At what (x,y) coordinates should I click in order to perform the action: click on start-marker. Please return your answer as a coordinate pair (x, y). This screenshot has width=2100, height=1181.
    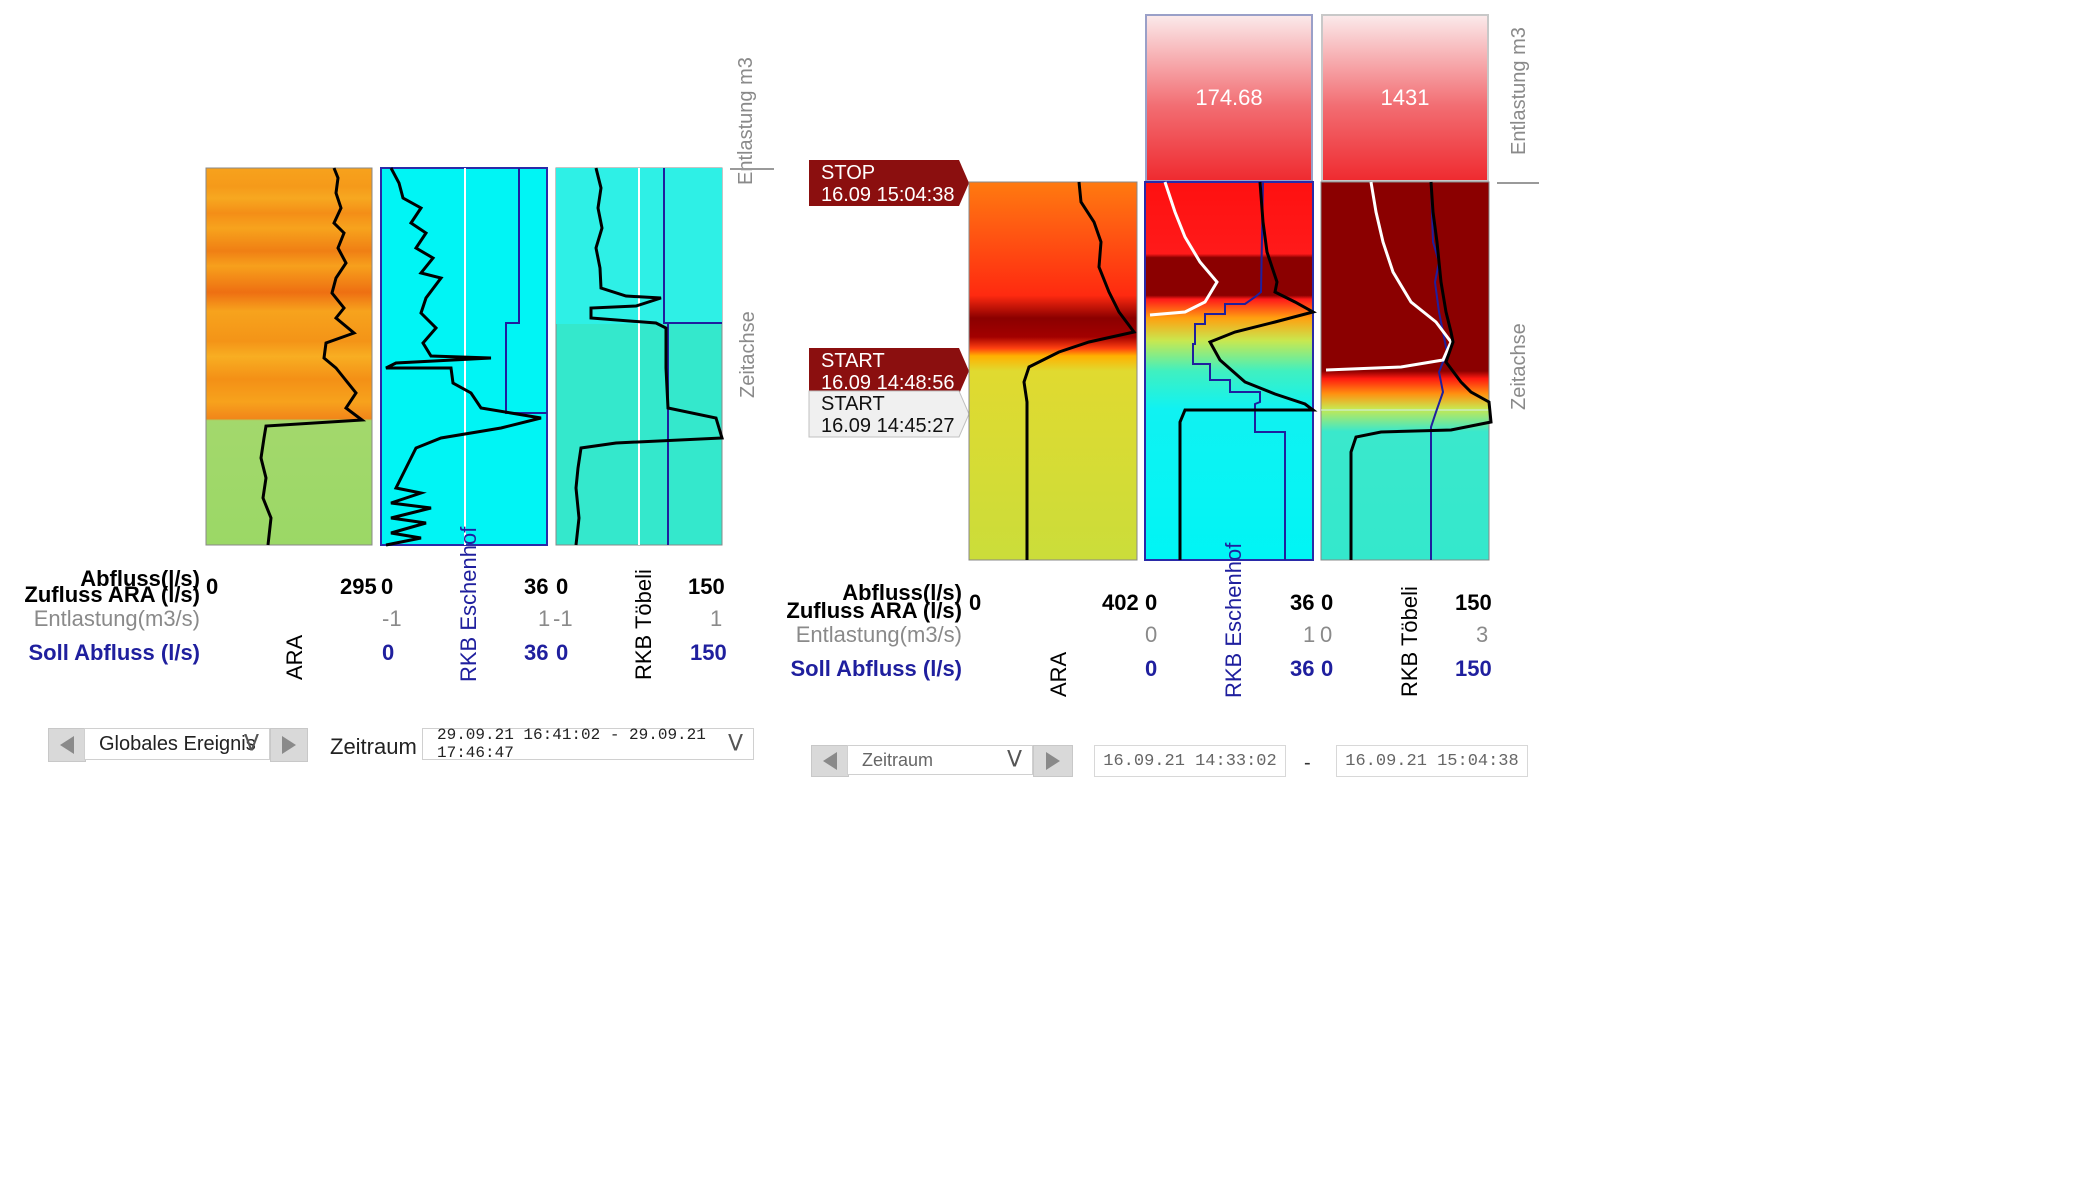
    Looking at the image, I should click on (889, 371).